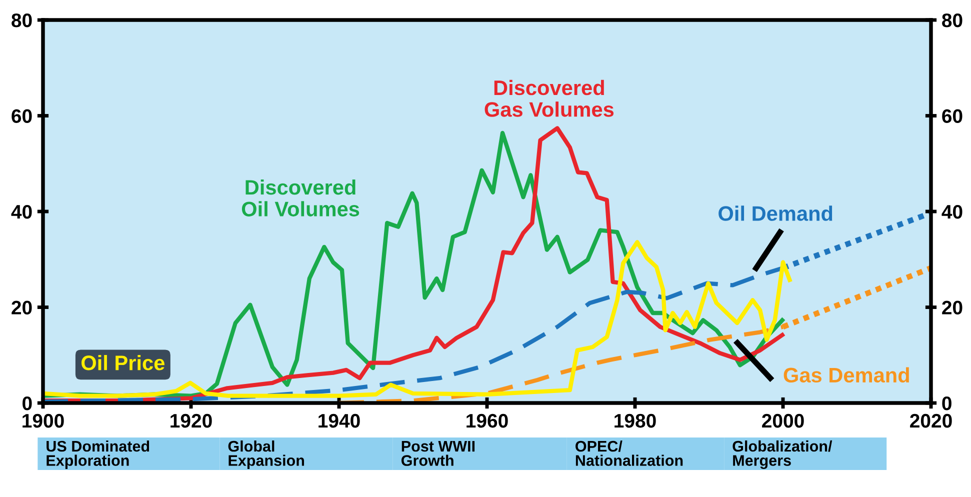  Describe the element at coordinates (775, 213) in the screenshot. I see `text: Oil Demand` at that location.